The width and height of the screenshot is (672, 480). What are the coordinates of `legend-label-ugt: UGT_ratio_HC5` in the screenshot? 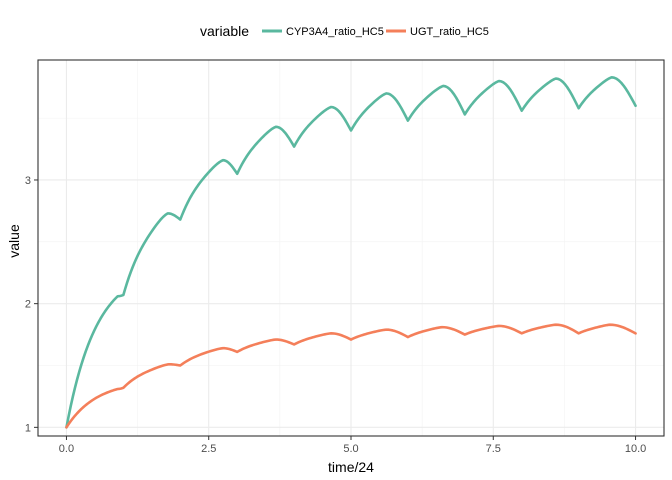 It's located at (449, 32).